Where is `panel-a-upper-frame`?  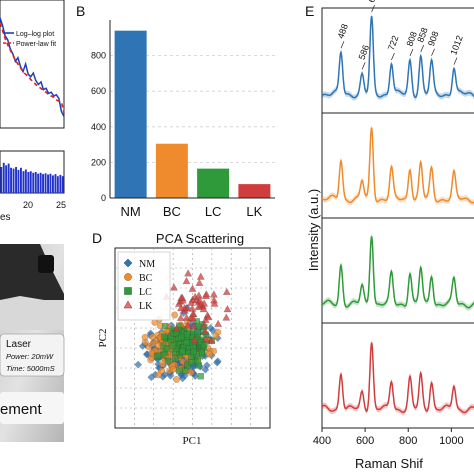
panel-a-upper-frame is located at coordinates (32, 64).